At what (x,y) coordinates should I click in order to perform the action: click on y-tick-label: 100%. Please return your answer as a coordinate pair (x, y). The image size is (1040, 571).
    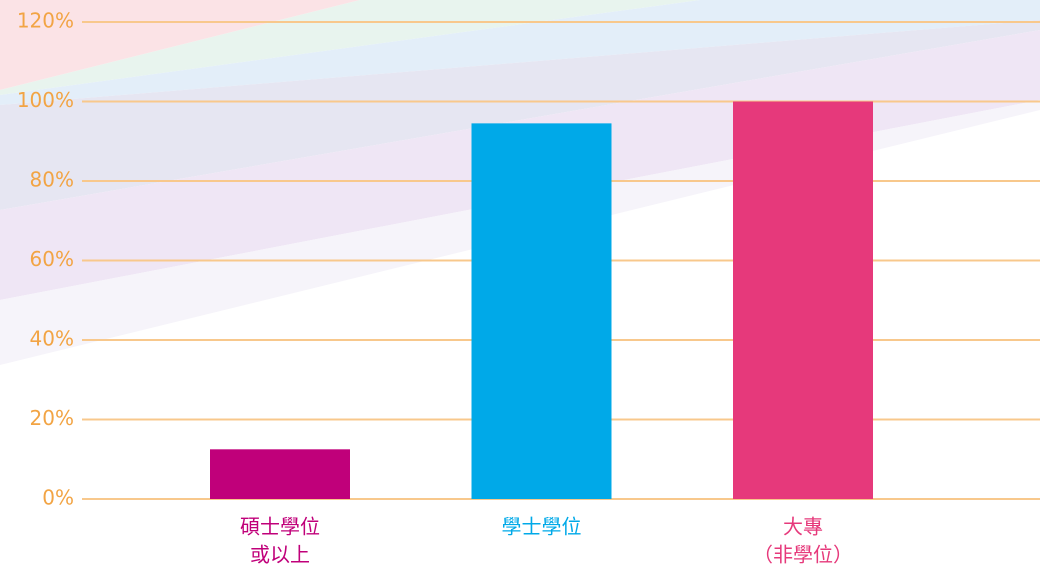
    Looking at the image, I should click on (45, 100).